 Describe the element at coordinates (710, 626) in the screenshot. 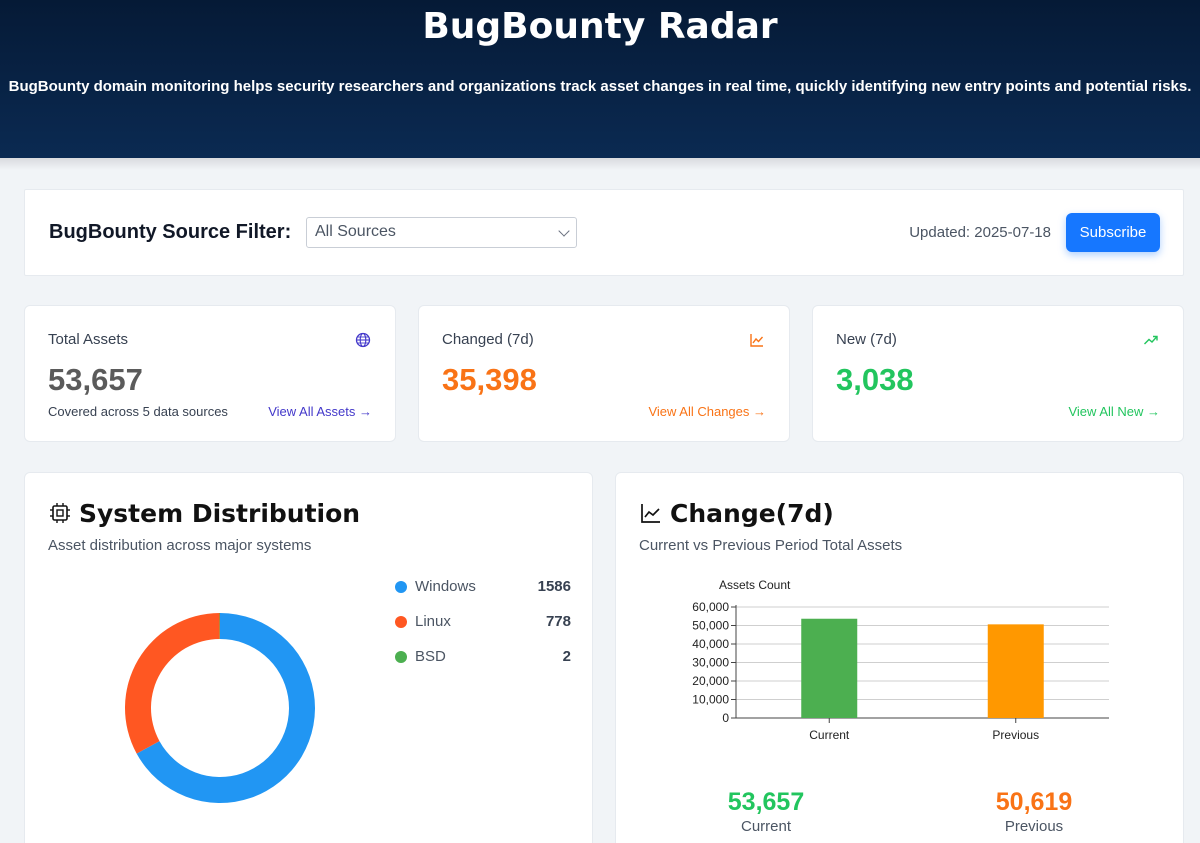

I see `y-tick-label: 50,000` at that location.